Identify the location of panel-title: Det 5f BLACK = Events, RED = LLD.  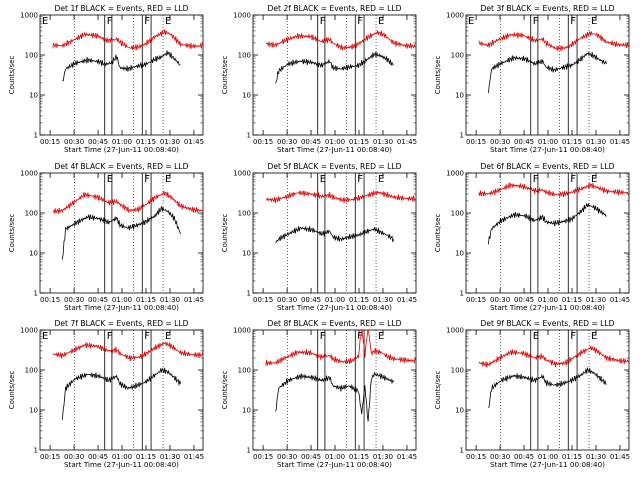
(335, 166).